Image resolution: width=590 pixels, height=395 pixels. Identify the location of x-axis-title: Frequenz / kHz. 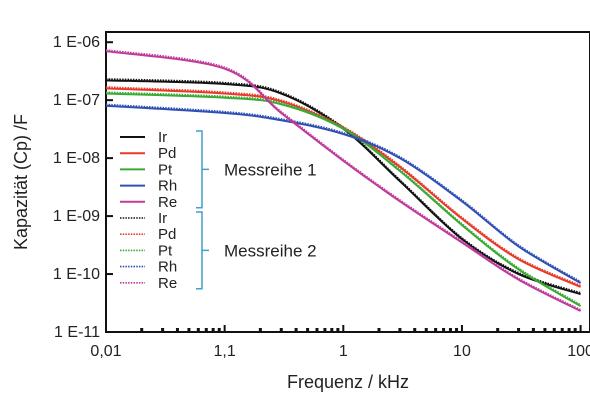
(348, 382).